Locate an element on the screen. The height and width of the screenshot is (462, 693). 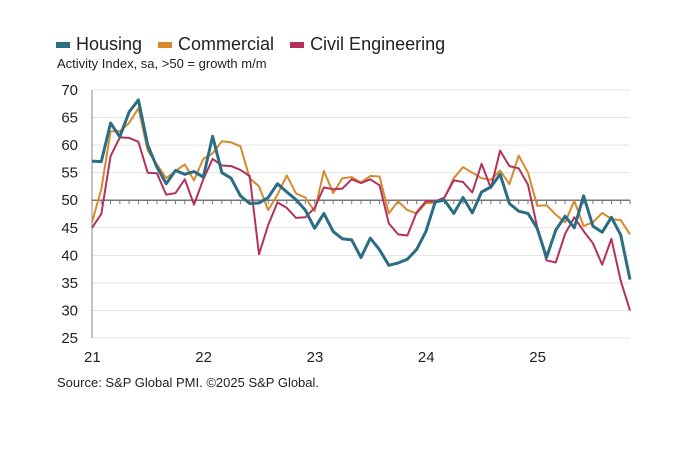
x-tick-label: 25 is located at coordinates (537, 357).